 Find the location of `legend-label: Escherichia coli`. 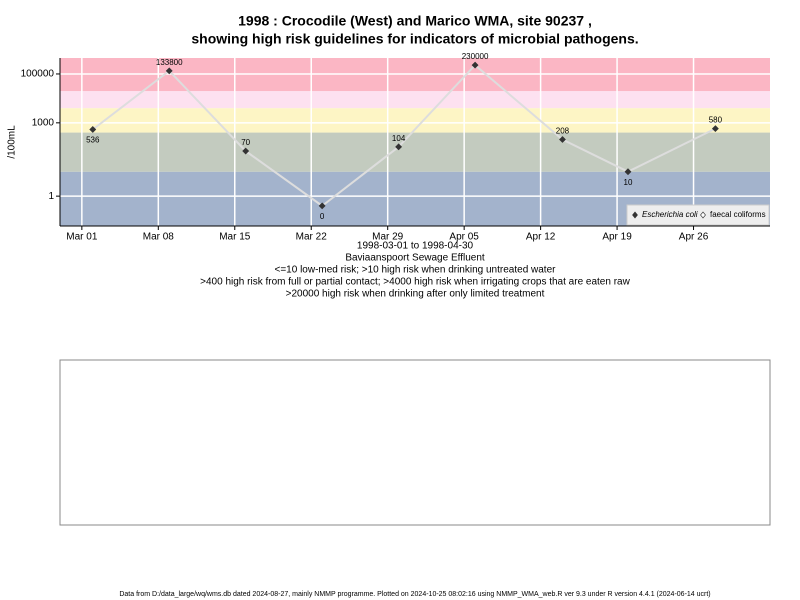

legend-label: Escherichia coli is located at coordinates (670, 214).